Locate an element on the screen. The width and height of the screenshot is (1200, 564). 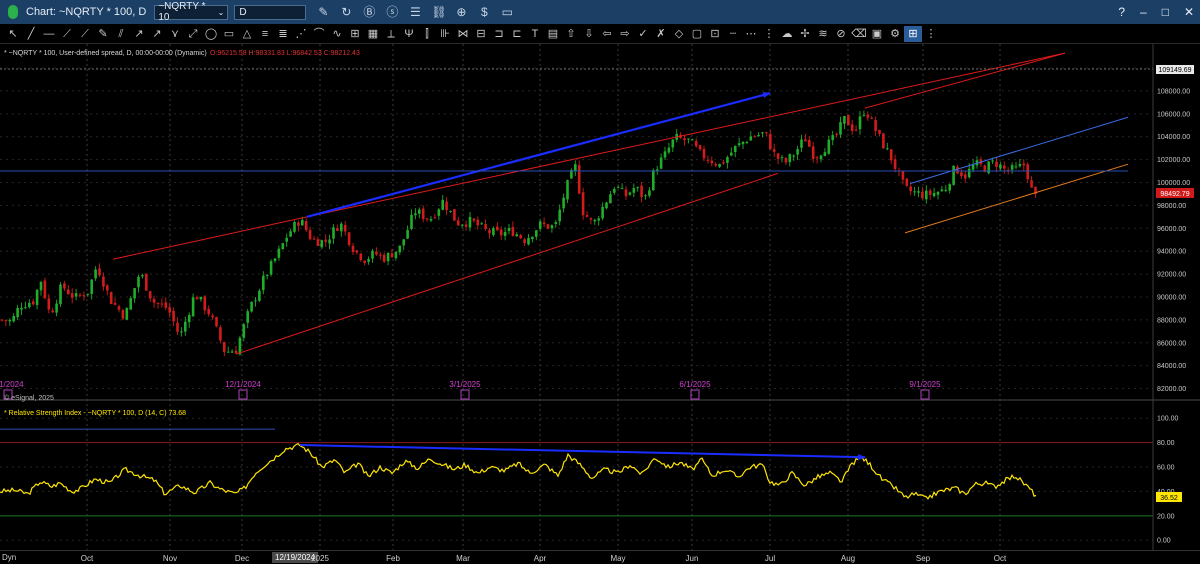
fork-icon: ⋎ is located at coordinates (175, 33).